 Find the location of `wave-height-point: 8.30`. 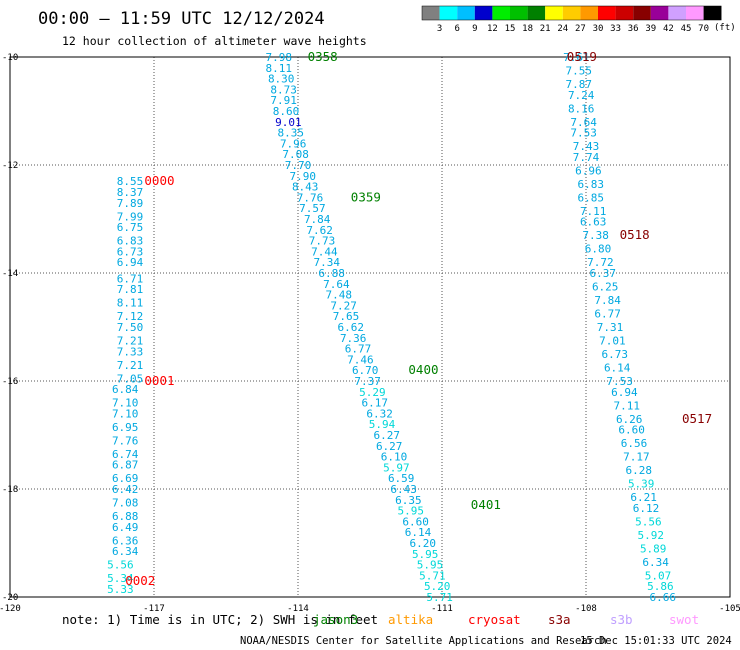

wave-height-point: 8.30 is located at coordinates (281, 79).